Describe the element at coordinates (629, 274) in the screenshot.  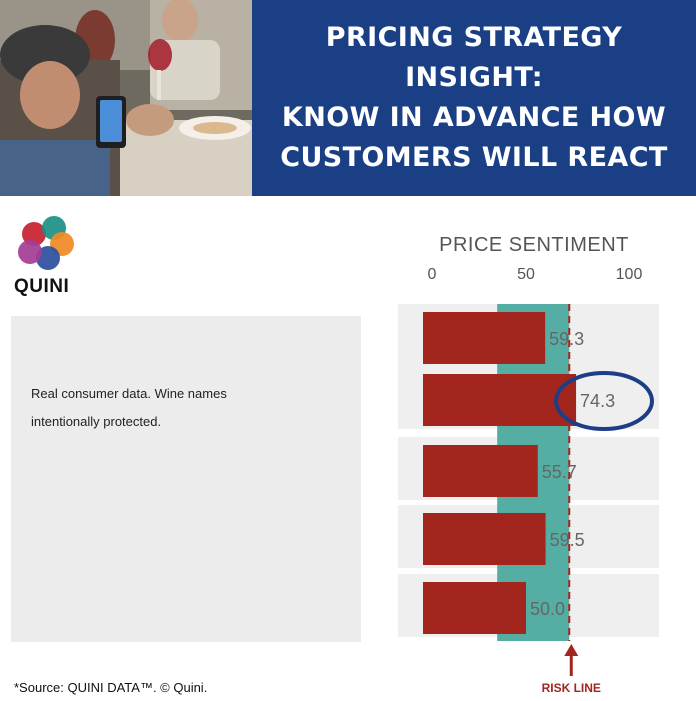
I see `x-tick-label: 100` at that location.